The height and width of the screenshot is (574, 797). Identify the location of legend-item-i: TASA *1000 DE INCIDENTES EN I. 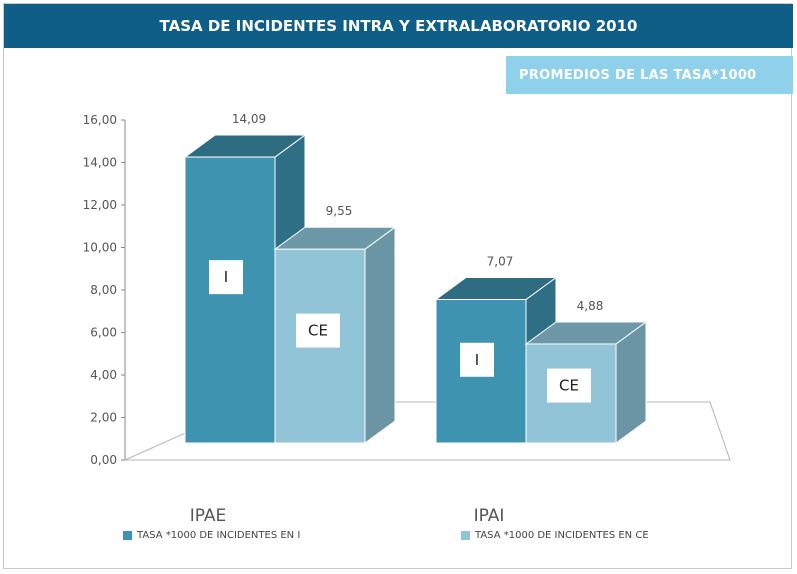
(211, 535).